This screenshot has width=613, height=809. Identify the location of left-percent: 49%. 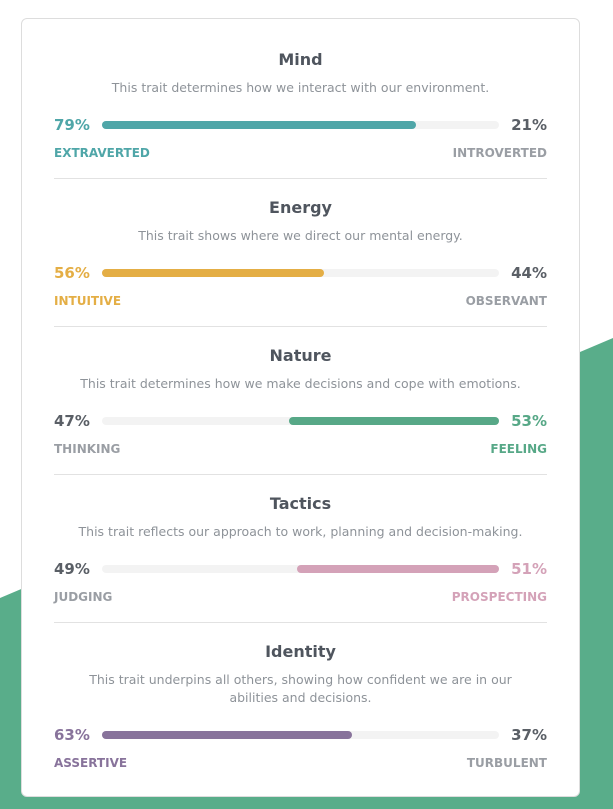
(72, 569).